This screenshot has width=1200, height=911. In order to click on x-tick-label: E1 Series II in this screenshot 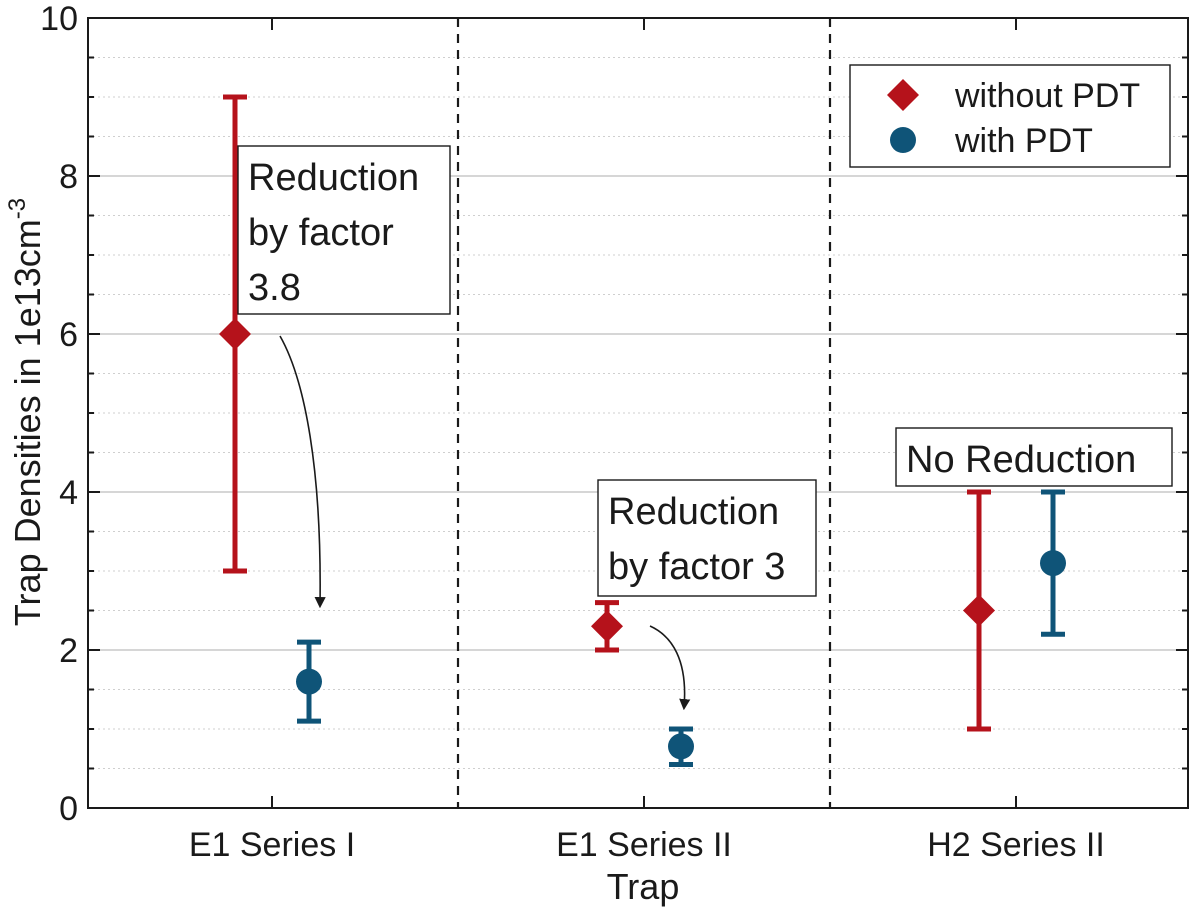, I will do `click(644, 845)`.